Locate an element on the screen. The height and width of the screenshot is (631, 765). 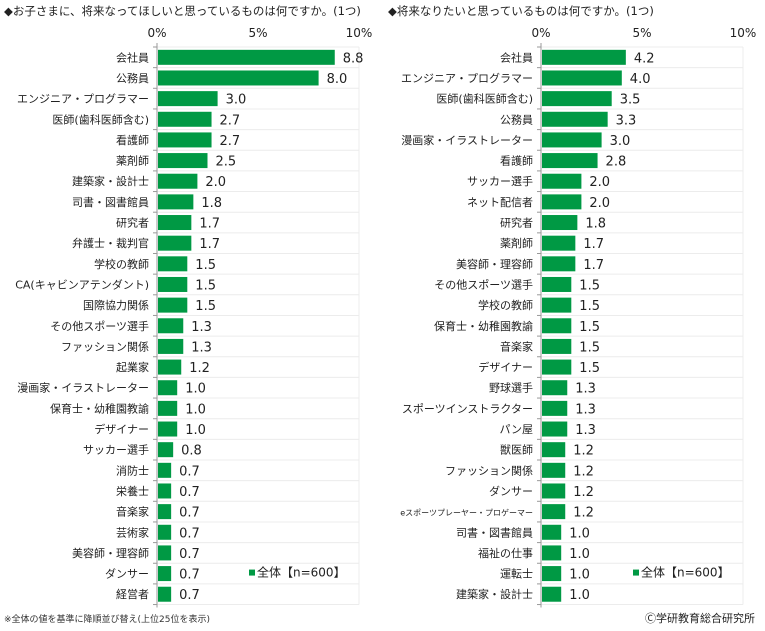
right-legend-swatch is located at coordinates (636, 572).